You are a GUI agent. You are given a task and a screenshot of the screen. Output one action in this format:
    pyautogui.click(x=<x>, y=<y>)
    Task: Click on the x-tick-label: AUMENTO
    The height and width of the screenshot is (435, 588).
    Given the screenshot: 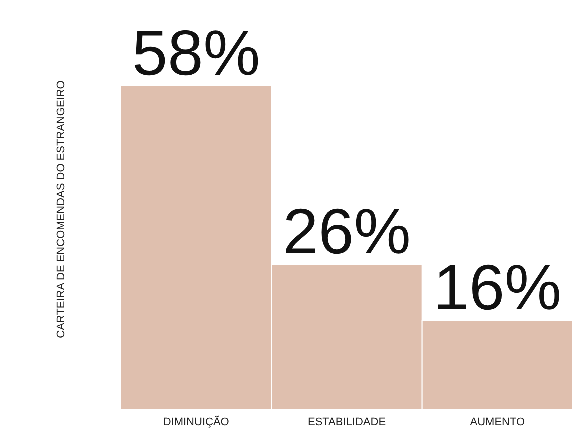 What is the action you would take?
    pyautogui.click(x=498, y=422)
    